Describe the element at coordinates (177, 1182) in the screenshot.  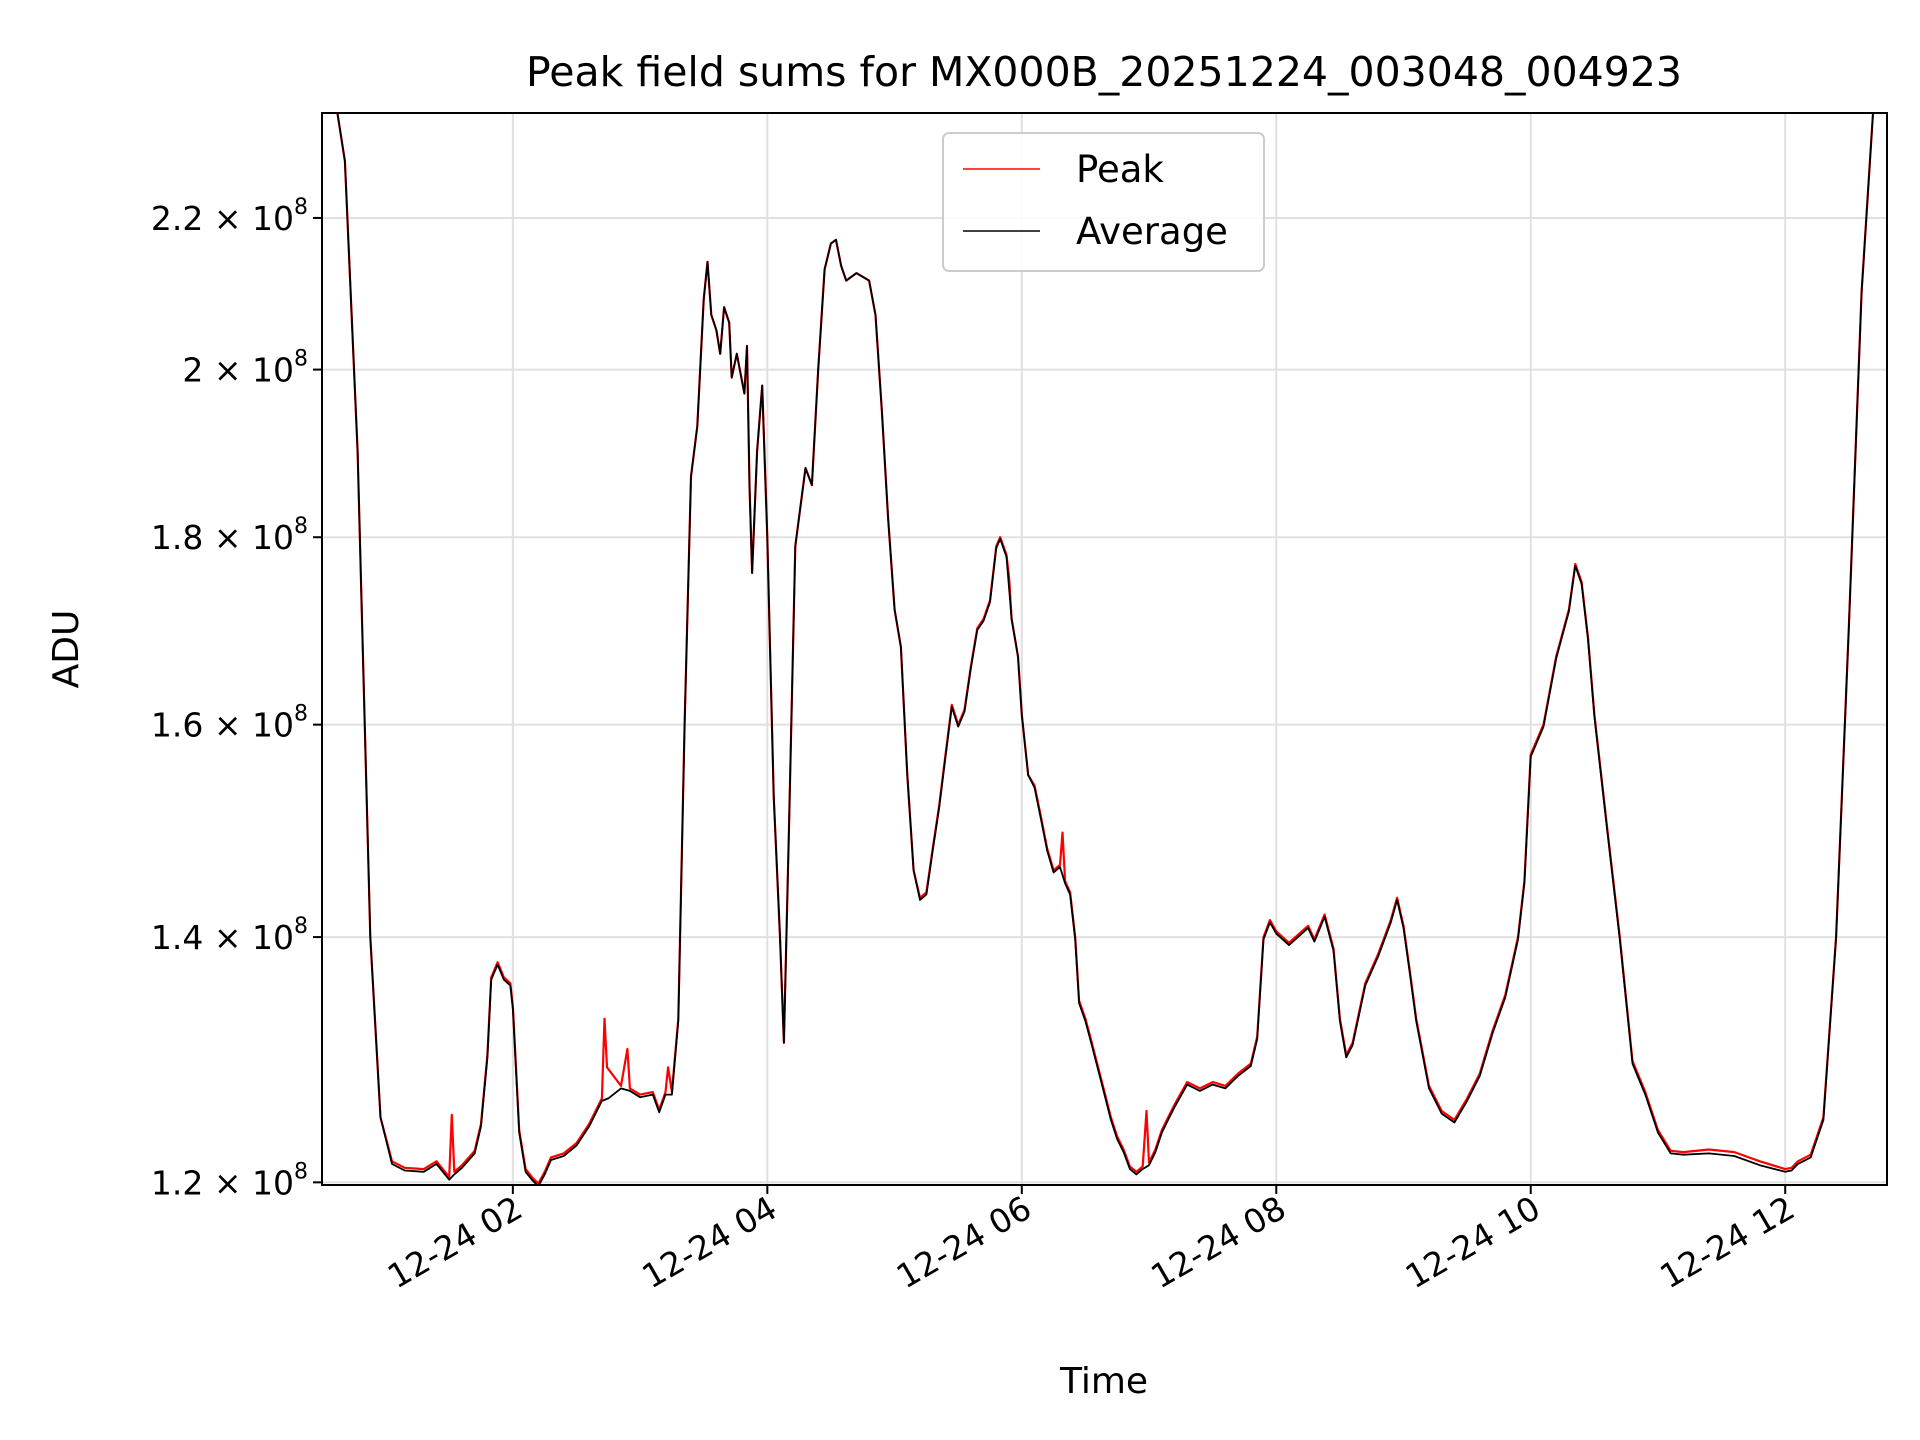
I see `y-tick-mantissa: 1.2` at that location.